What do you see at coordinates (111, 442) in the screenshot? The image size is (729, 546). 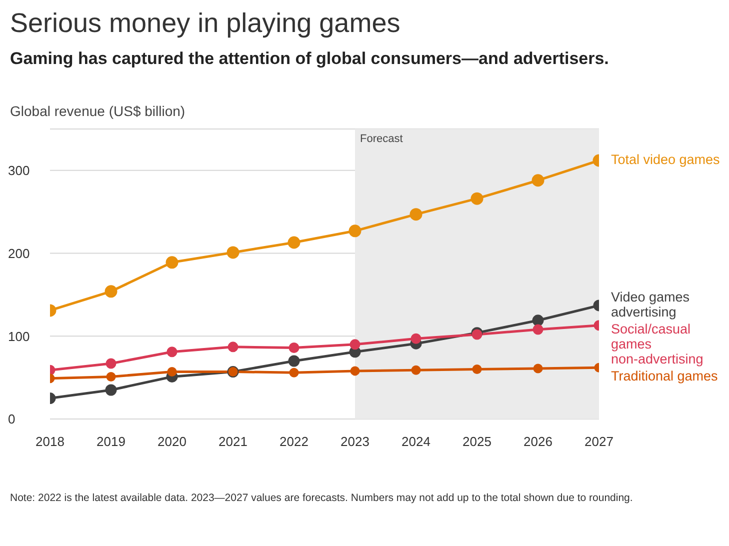 I see `x-tick-label: 2019` at bounding box center [111, 442].